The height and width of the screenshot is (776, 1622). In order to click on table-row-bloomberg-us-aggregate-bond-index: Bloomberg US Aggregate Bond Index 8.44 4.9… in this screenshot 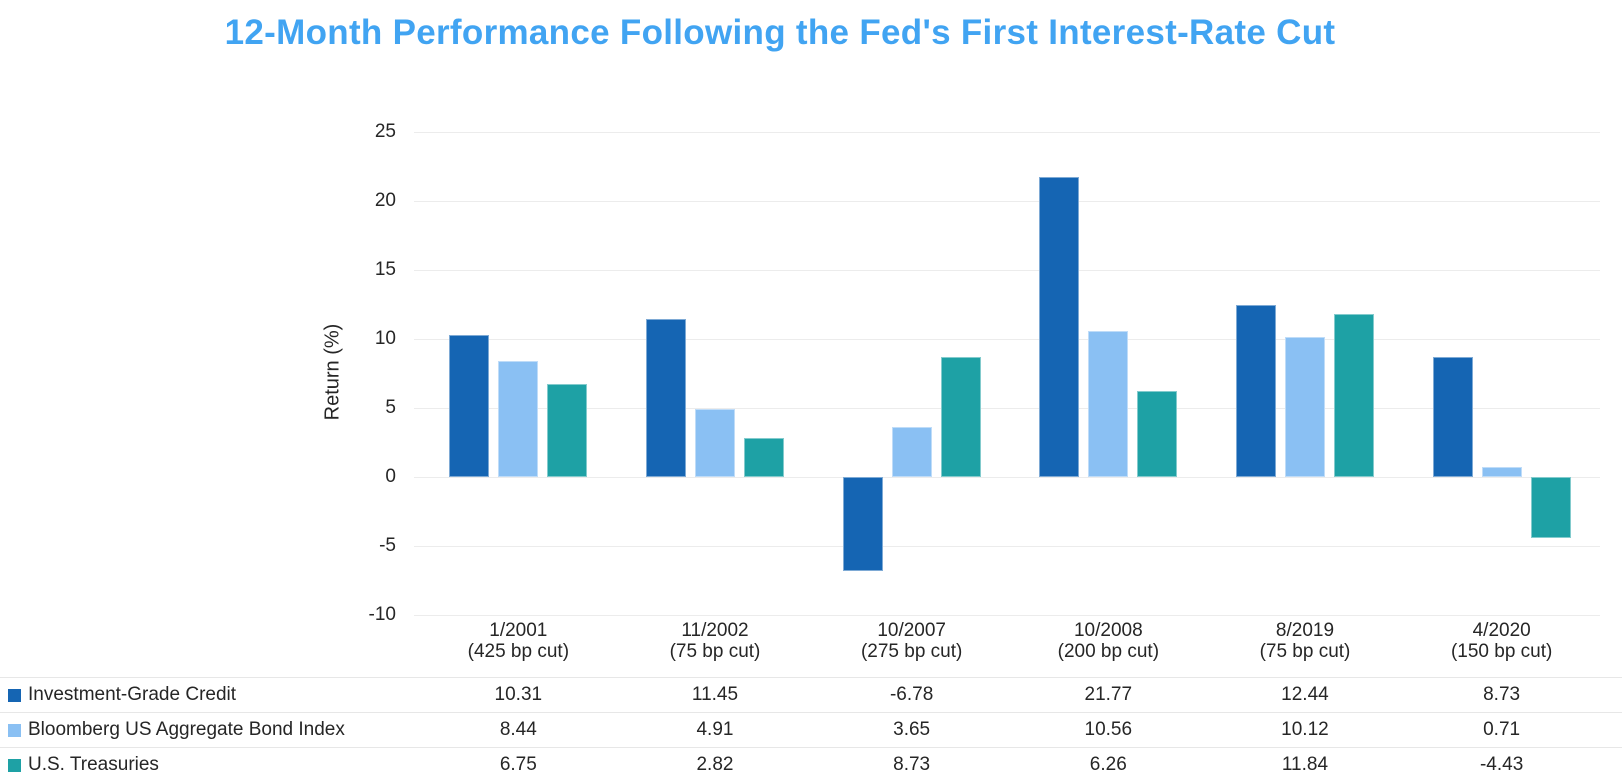, I will do `click(811, 729)`.